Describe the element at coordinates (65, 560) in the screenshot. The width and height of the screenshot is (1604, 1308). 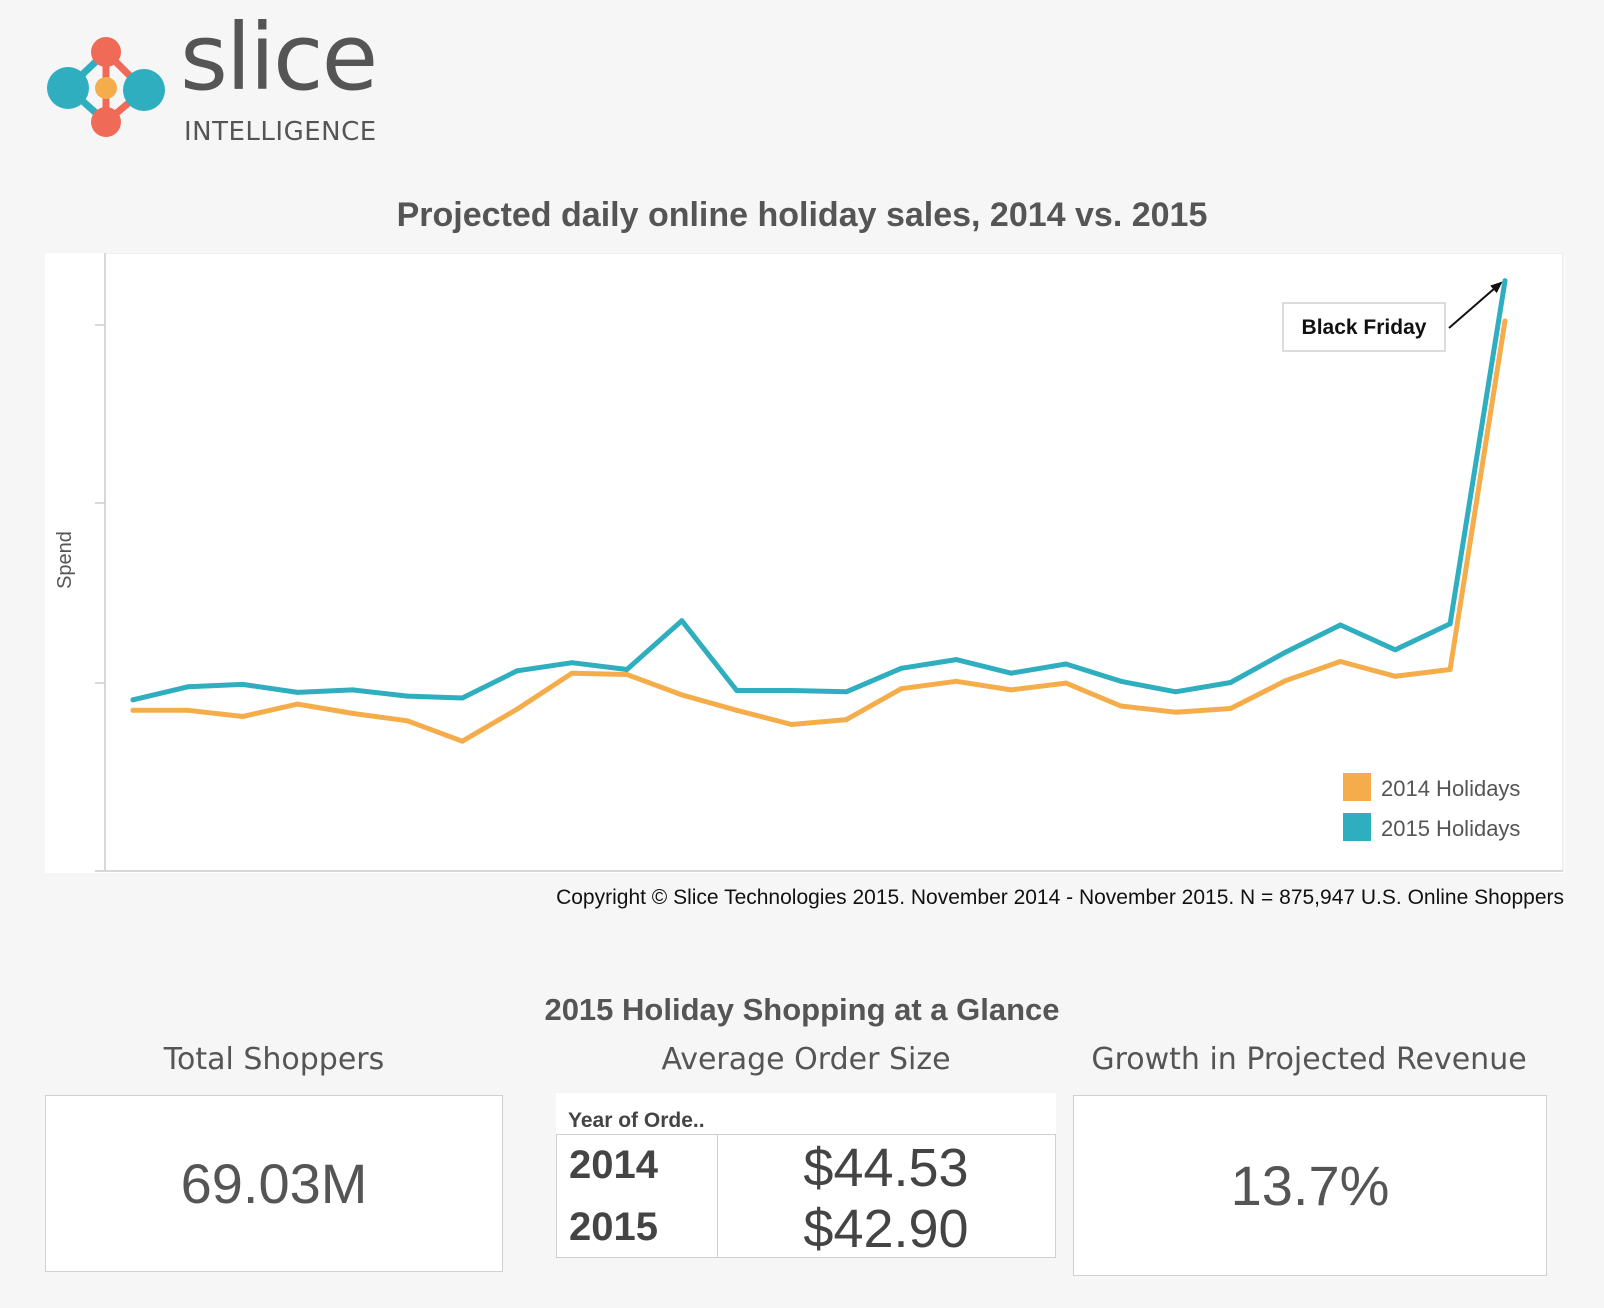
I see `y-axis-label: Spend` at that location.